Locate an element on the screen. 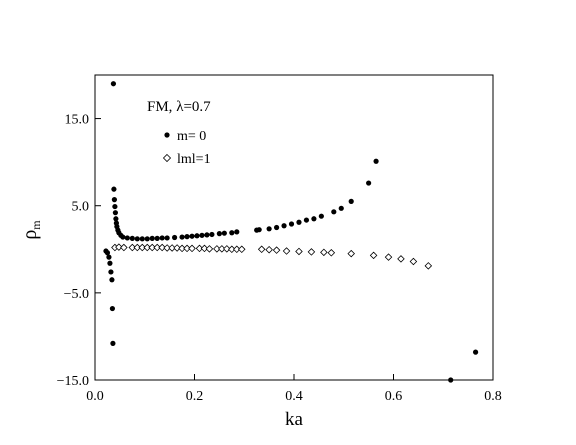 The image size is (576, 445). x-tick-label: 0.0 is located at coordinates (95, 396).